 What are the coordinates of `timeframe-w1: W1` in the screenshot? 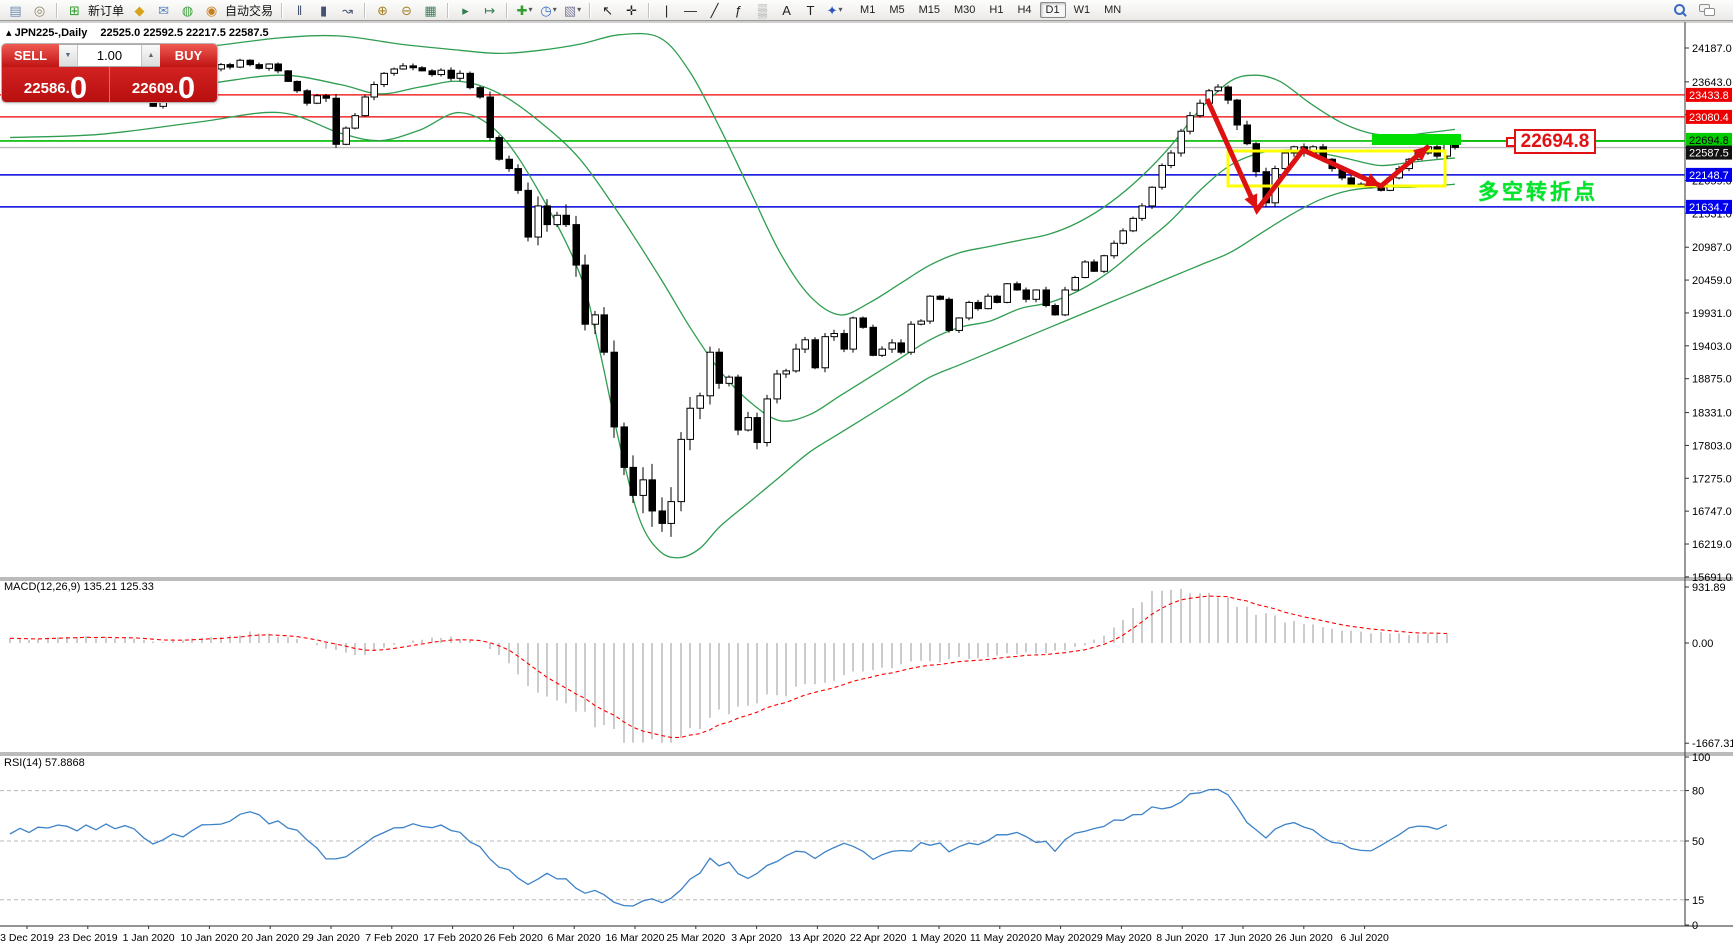 It's located at (1082, 10).